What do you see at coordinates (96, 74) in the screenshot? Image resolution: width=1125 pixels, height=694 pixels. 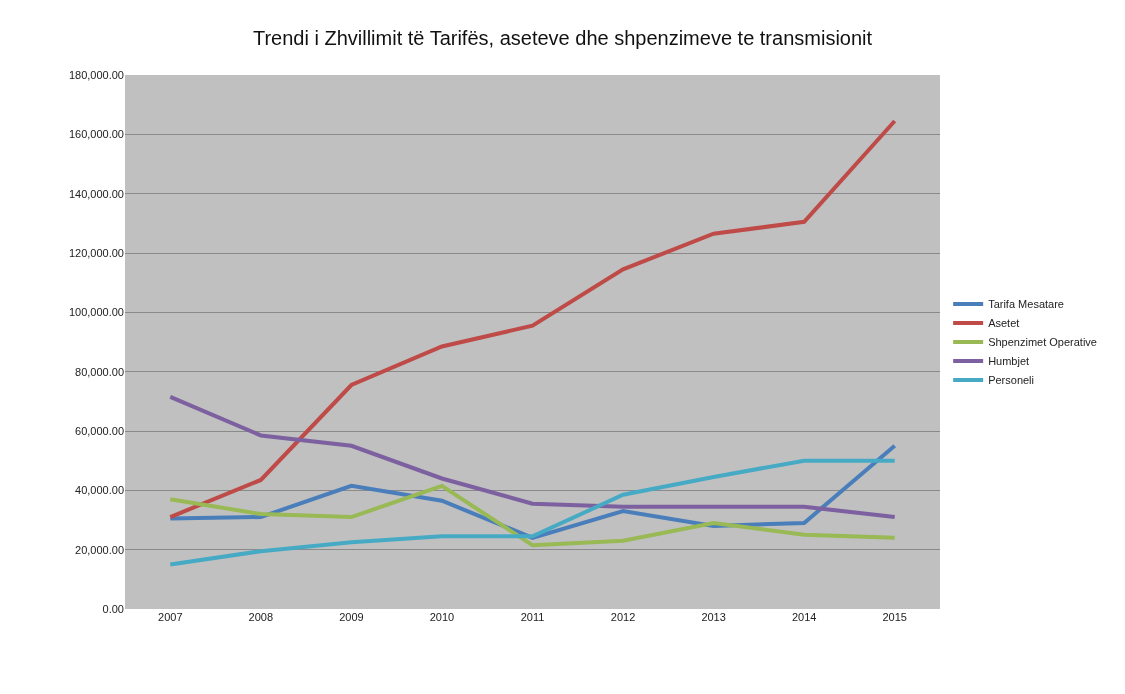 I see `y-tick-label: 180,000.00` at bounding box center [96, 74].